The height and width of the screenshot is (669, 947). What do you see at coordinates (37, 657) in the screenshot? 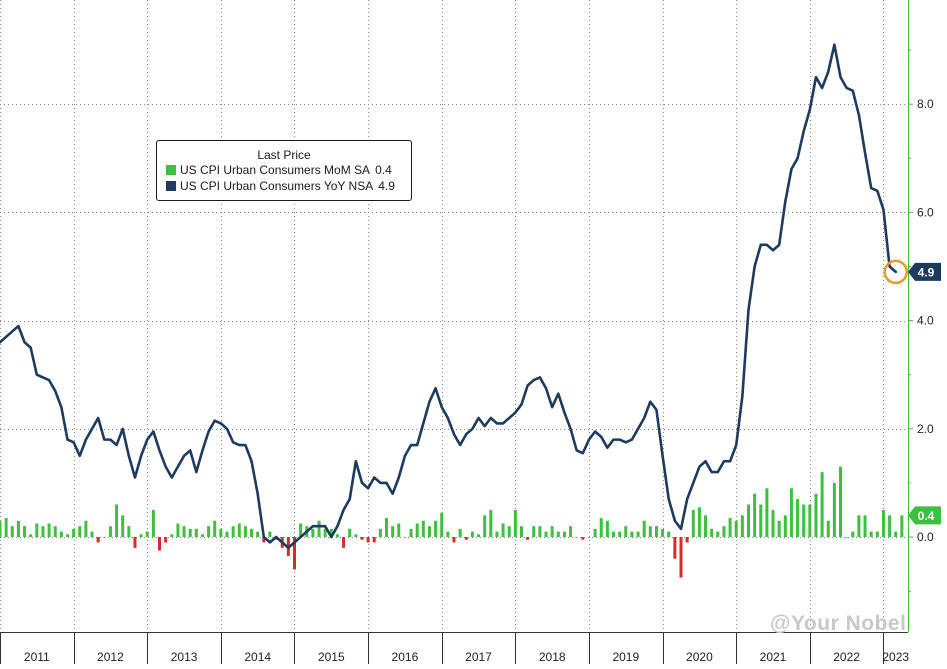
I see `x-tick-label: 2011` at bounding box center [37, 657].